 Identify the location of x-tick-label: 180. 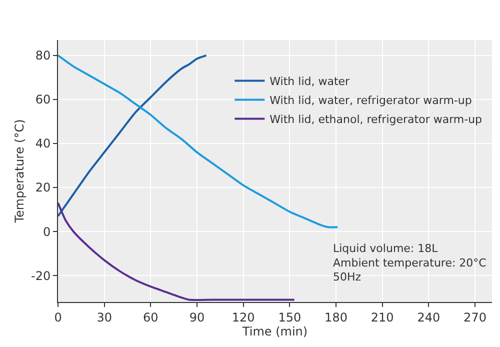
(336, 317).